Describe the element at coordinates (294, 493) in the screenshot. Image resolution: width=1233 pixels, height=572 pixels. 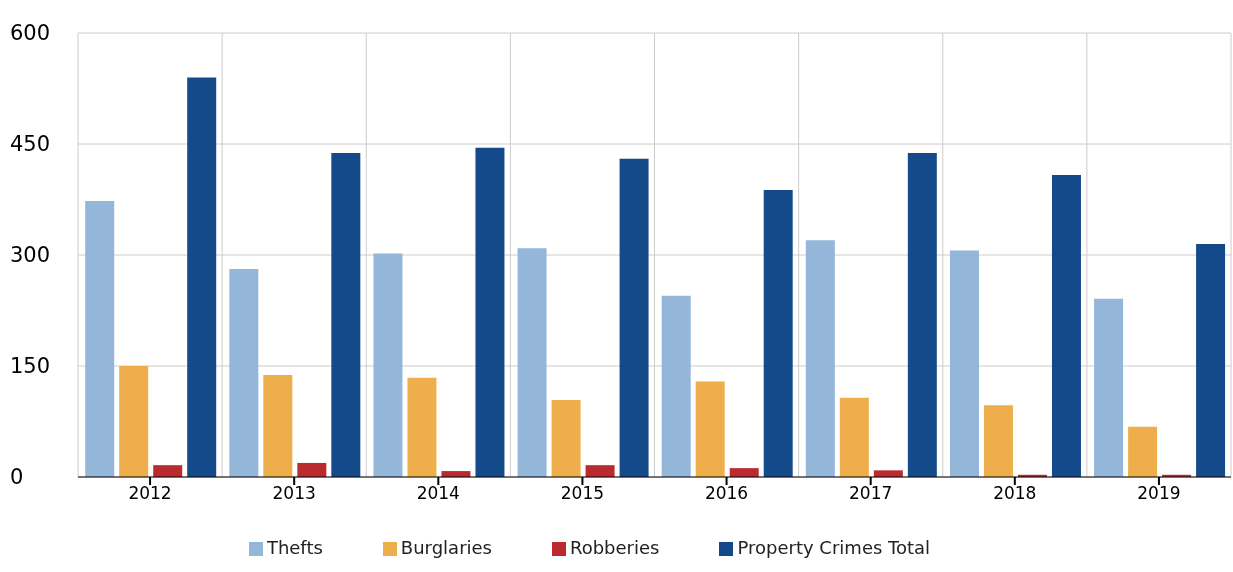
I see `x-tick-label: 2013` at that location.